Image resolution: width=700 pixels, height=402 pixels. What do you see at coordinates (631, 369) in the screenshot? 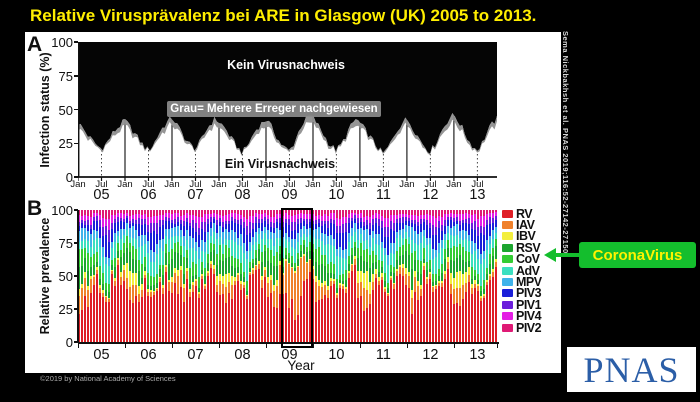
I see `pnas-logo: PNAS` at bounding box center [631, 369].